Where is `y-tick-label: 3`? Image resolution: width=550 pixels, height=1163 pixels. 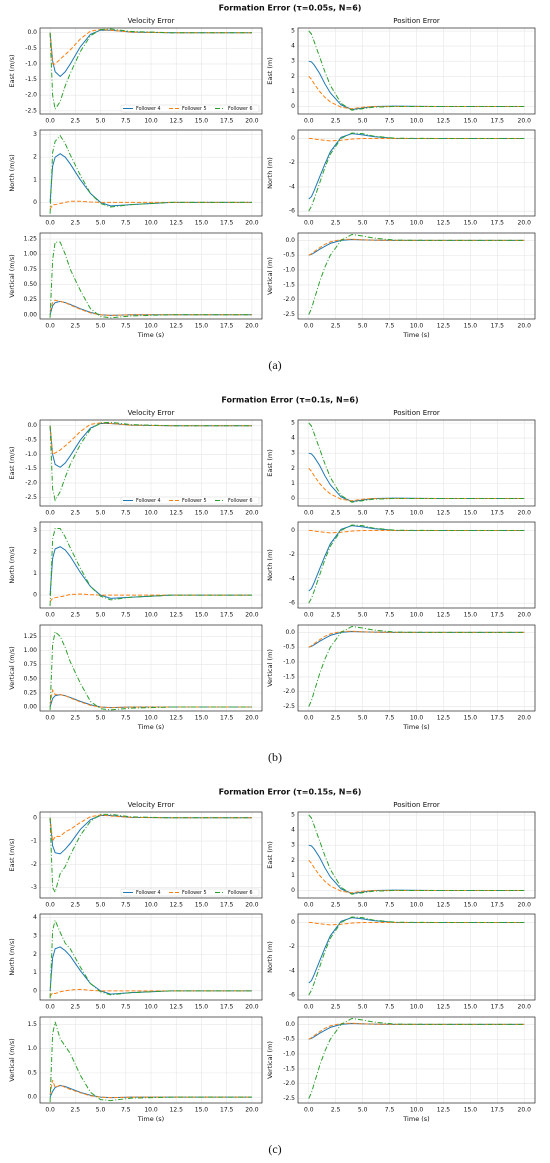 y-tick-label: 3 is located at coordinates (293, 453).